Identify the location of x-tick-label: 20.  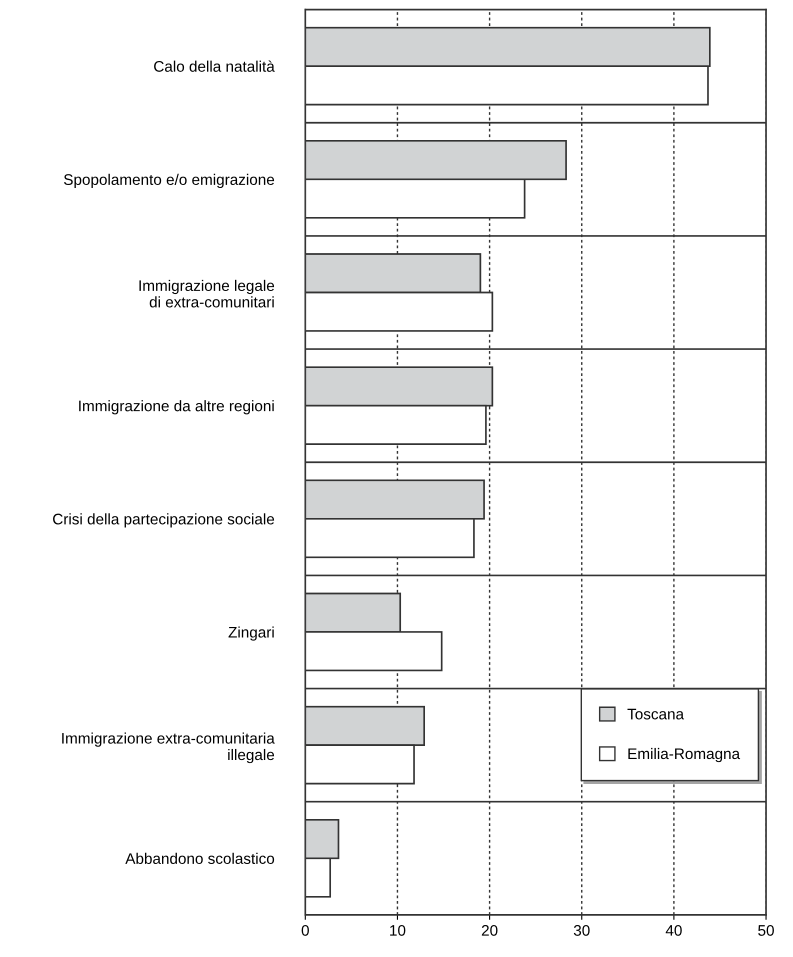
(490, 930).